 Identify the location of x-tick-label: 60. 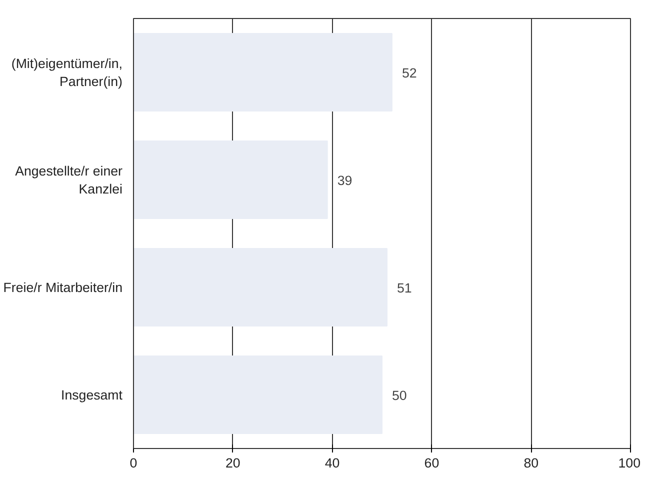
(432, 463).